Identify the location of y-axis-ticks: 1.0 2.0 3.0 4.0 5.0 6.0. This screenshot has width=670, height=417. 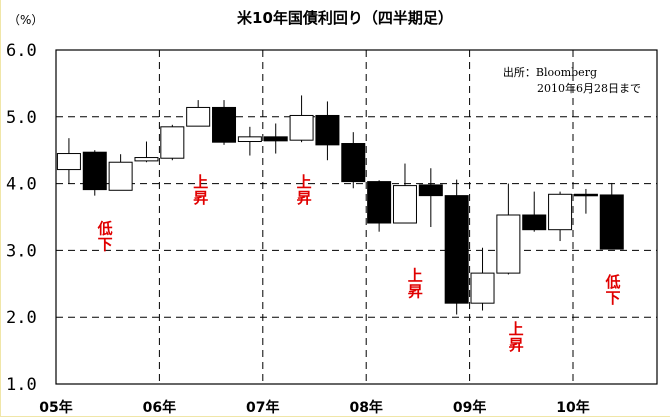
(21, 218).